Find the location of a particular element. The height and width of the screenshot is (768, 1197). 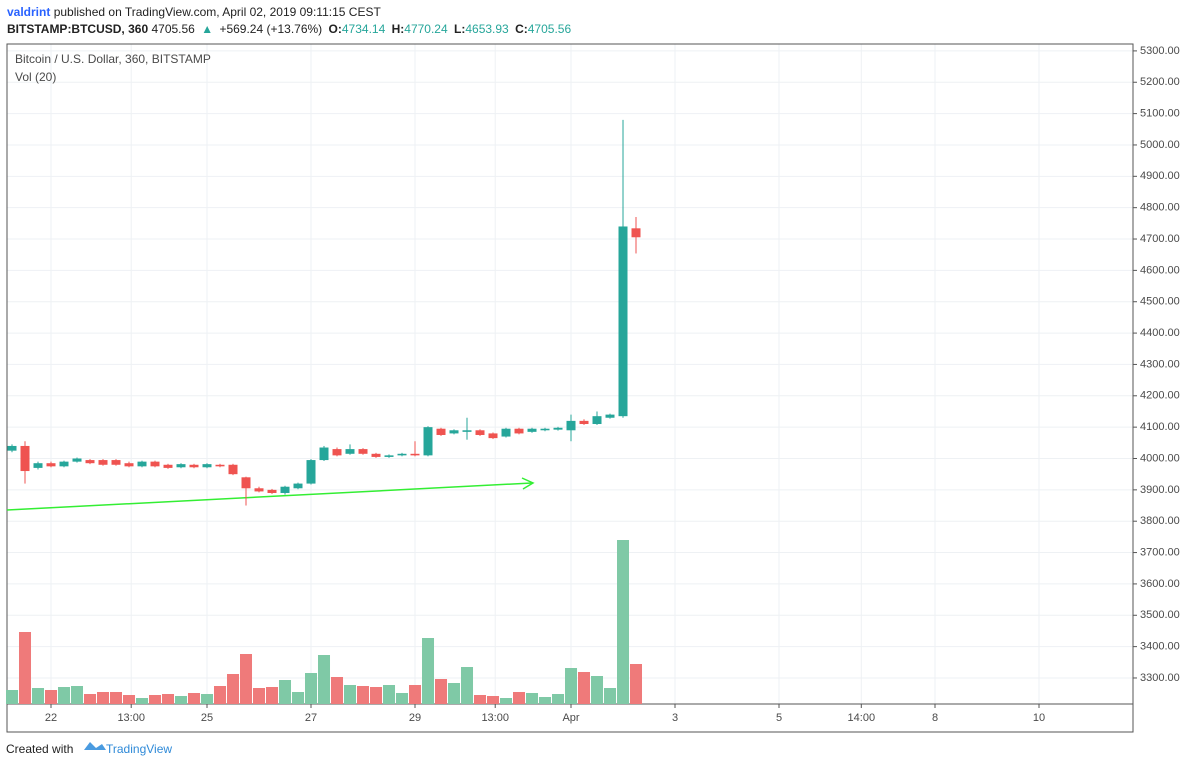

footer-brand: TradingView is located at coordinates (139, 749).